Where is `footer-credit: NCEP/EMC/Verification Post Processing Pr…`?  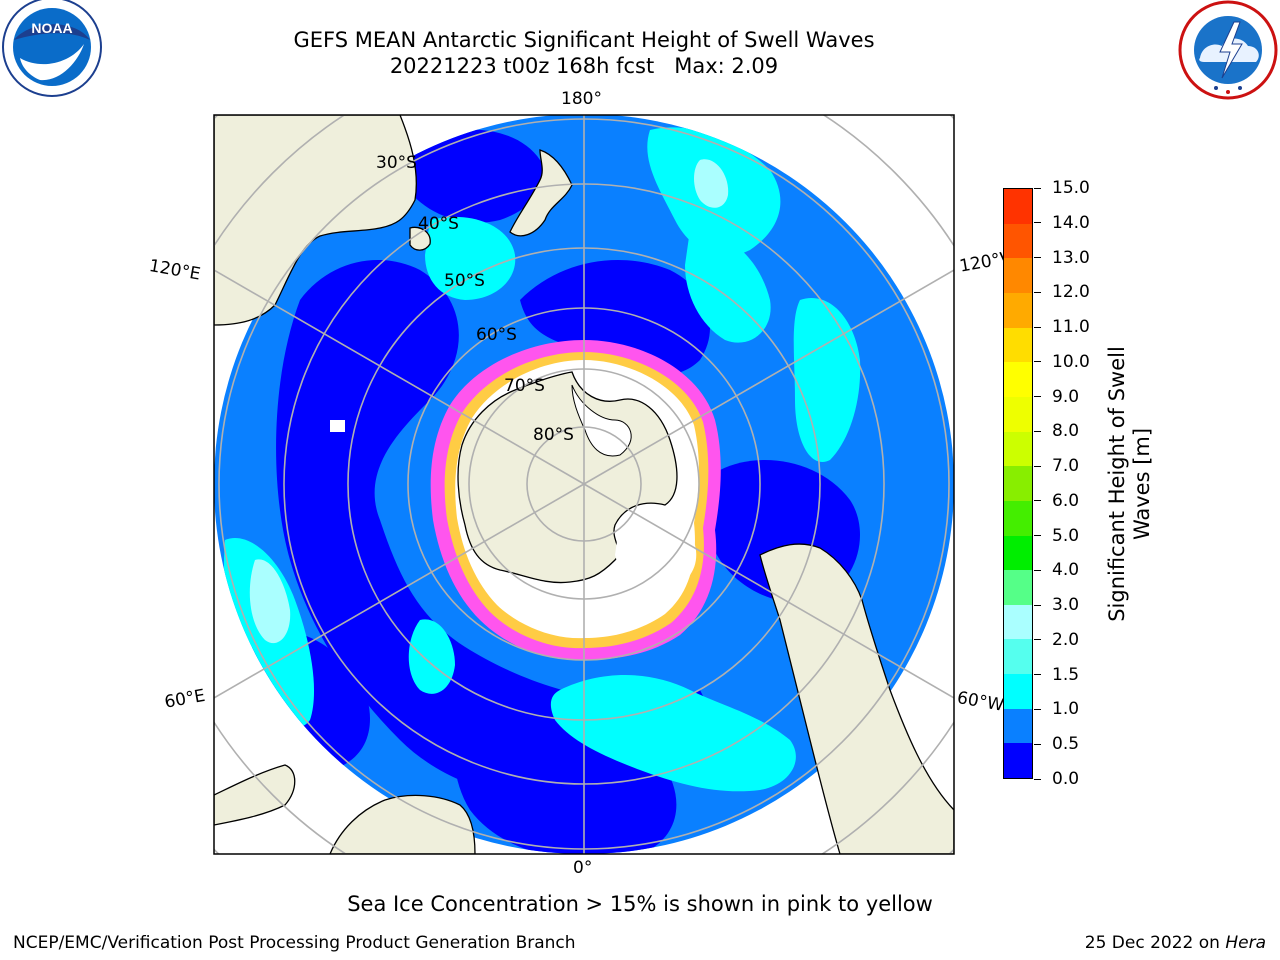 footer-credit: NCEP/EMC/Verification Post Processing Pr… is located at coordinates (294, 943).